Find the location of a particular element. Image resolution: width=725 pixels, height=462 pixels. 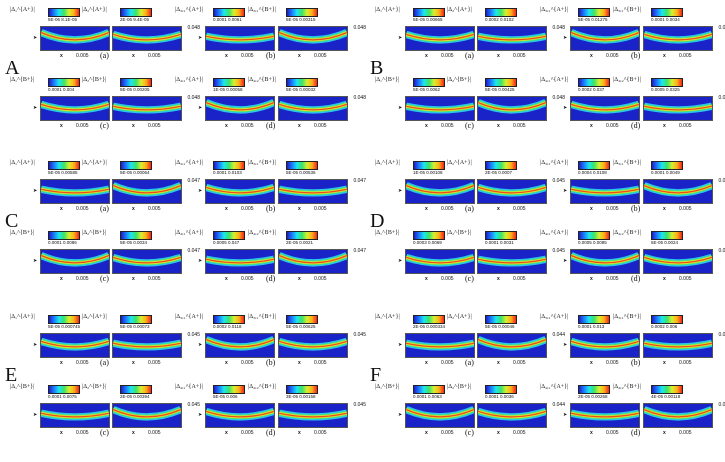

subplot: |Δ₄,₂^{B+}| 3E-05 0.00158 0.045 x 0.005 is located at coordinates (307, 409).